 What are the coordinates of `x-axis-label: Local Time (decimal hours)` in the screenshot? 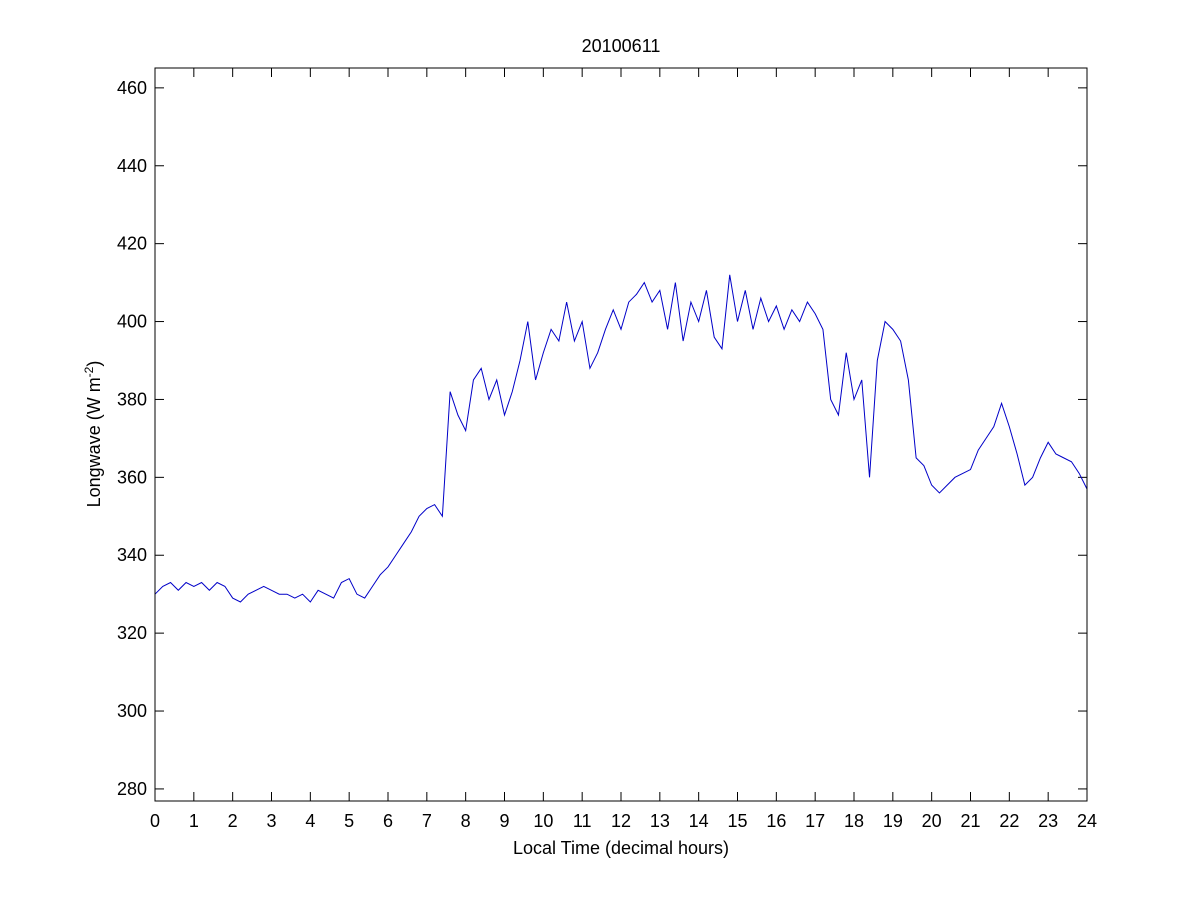 It's located at (621, 848).